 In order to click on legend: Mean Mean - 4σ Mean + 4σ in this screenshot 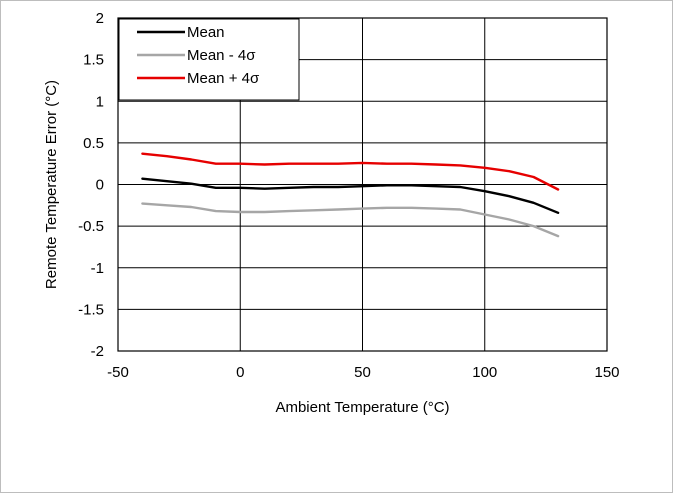, I will do `click(209, 59)`.